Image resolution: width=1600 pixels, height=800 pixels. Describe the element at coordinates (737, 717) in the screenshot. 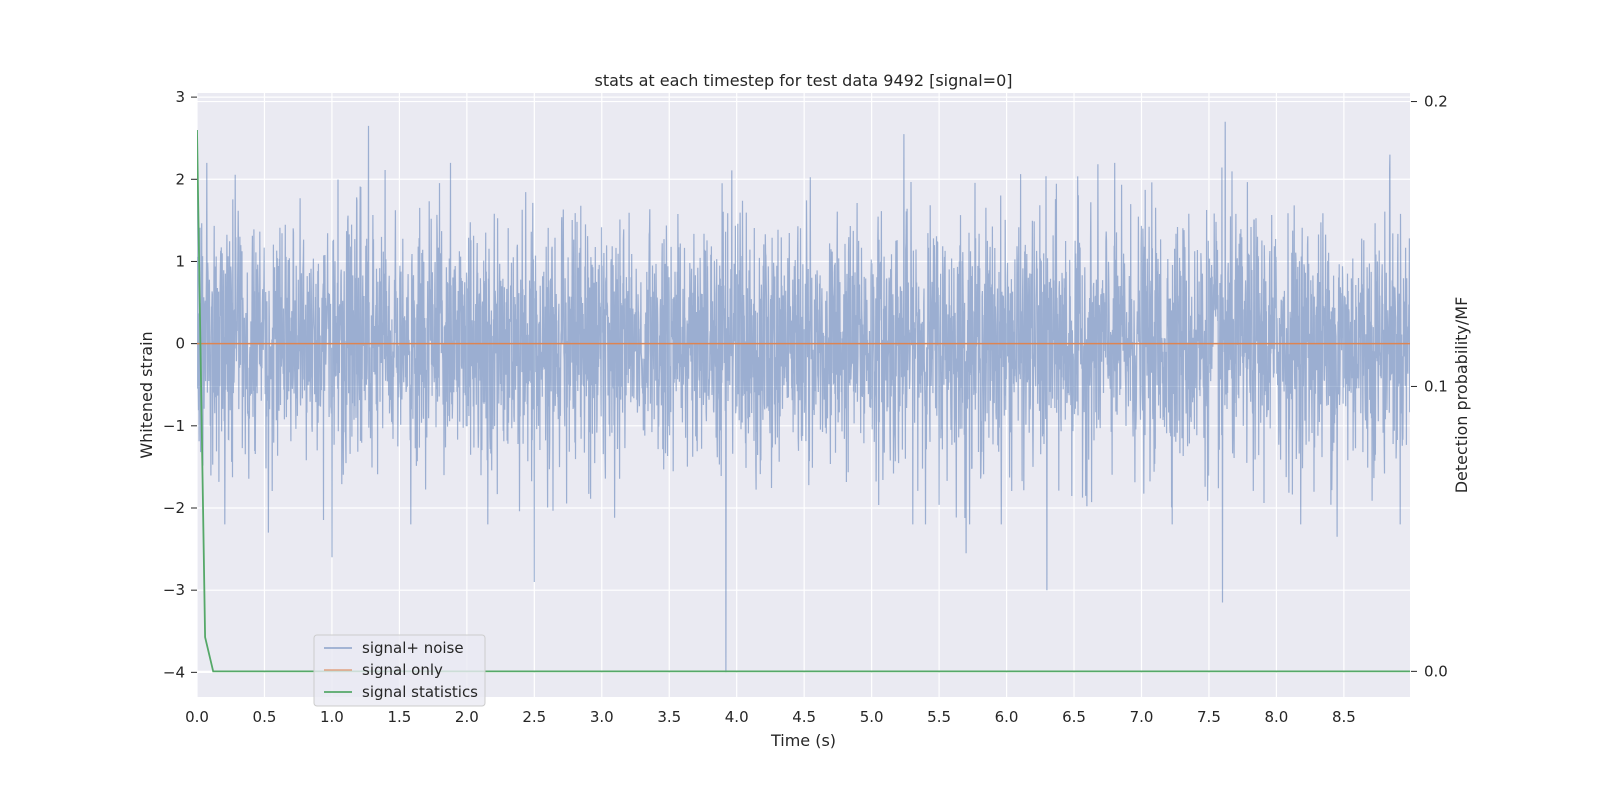

I see `x-tick-label: 4.0` at that location.